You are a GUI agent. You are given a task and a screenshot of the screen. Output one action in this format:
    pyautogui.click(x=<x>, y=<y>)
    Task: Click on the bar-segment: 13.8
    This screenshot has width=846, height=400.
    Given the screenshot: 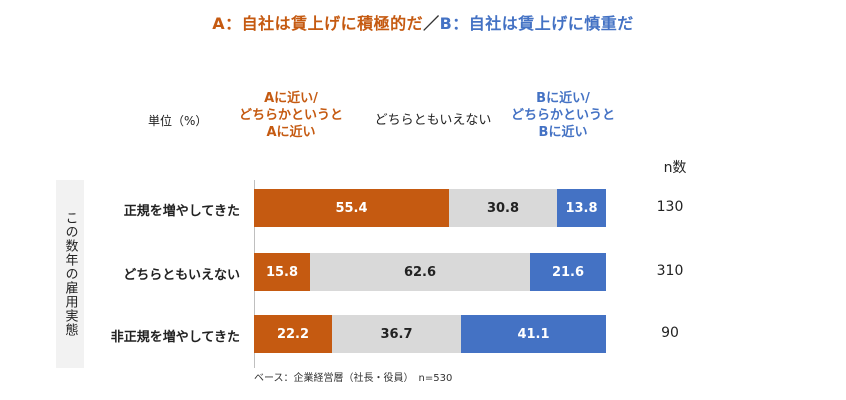 What is the action you would take?
    pyautogui.click(x=581, y=208)
    